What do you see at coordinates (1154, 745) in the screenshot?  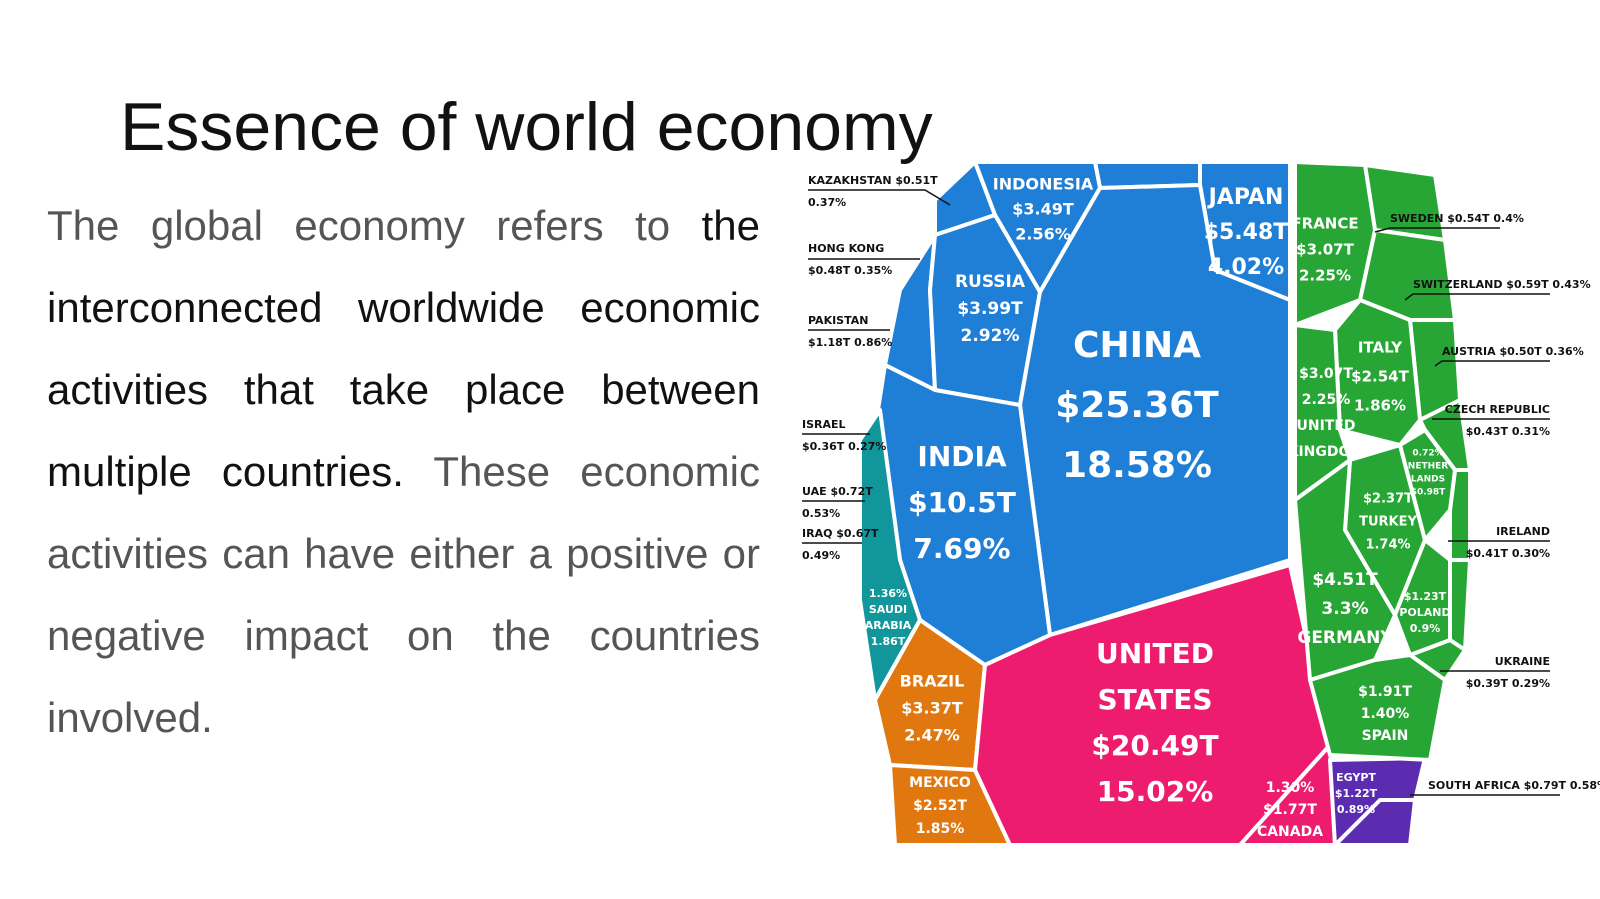 I see `cell-label: $20.49T` at bounding box center [1154, 745].